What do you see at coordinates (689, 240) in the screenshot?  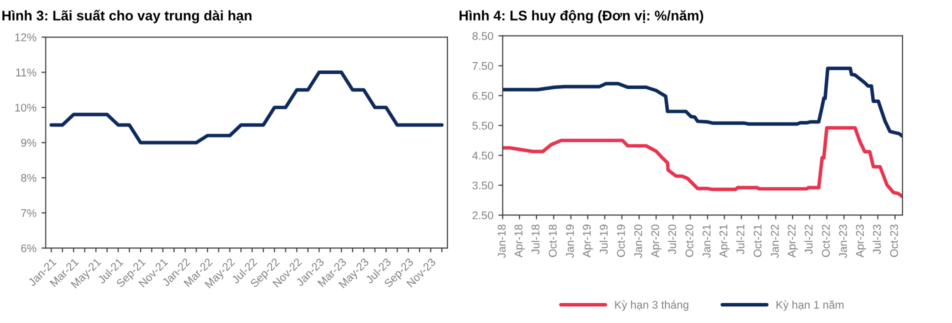 I see `x-tick-label: Oct-20` at bounding box center [689, 240].